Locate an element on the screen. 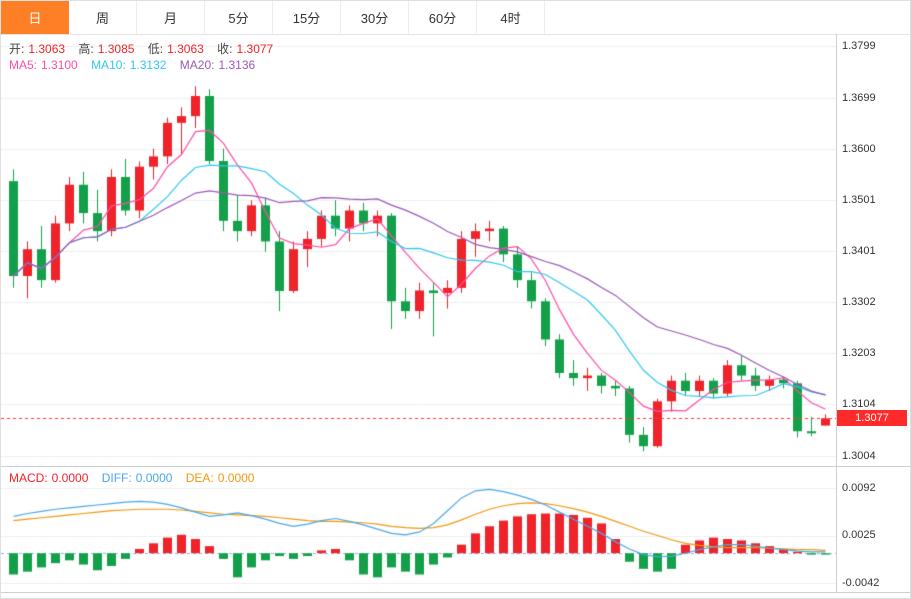  tab-daily: 日 is located at coordinates (35, 17).